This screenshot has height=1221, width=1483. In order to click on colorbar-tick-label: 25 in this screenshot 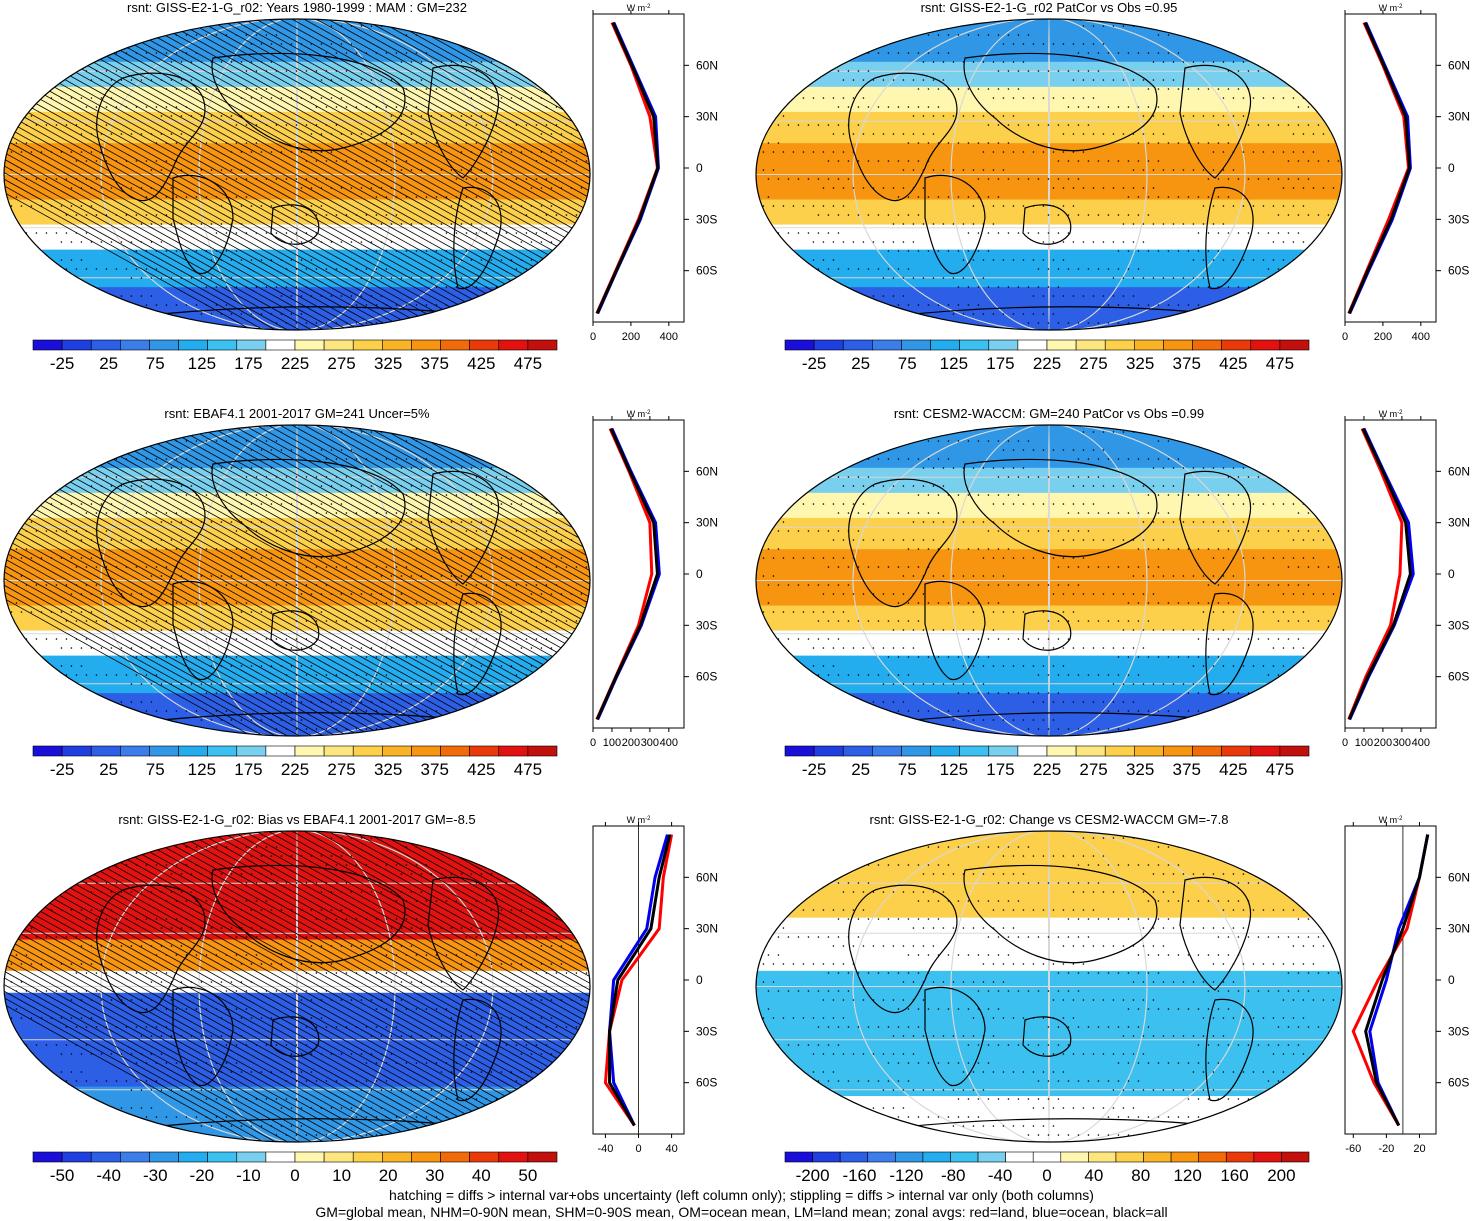, I will do `click(108, 363)`.